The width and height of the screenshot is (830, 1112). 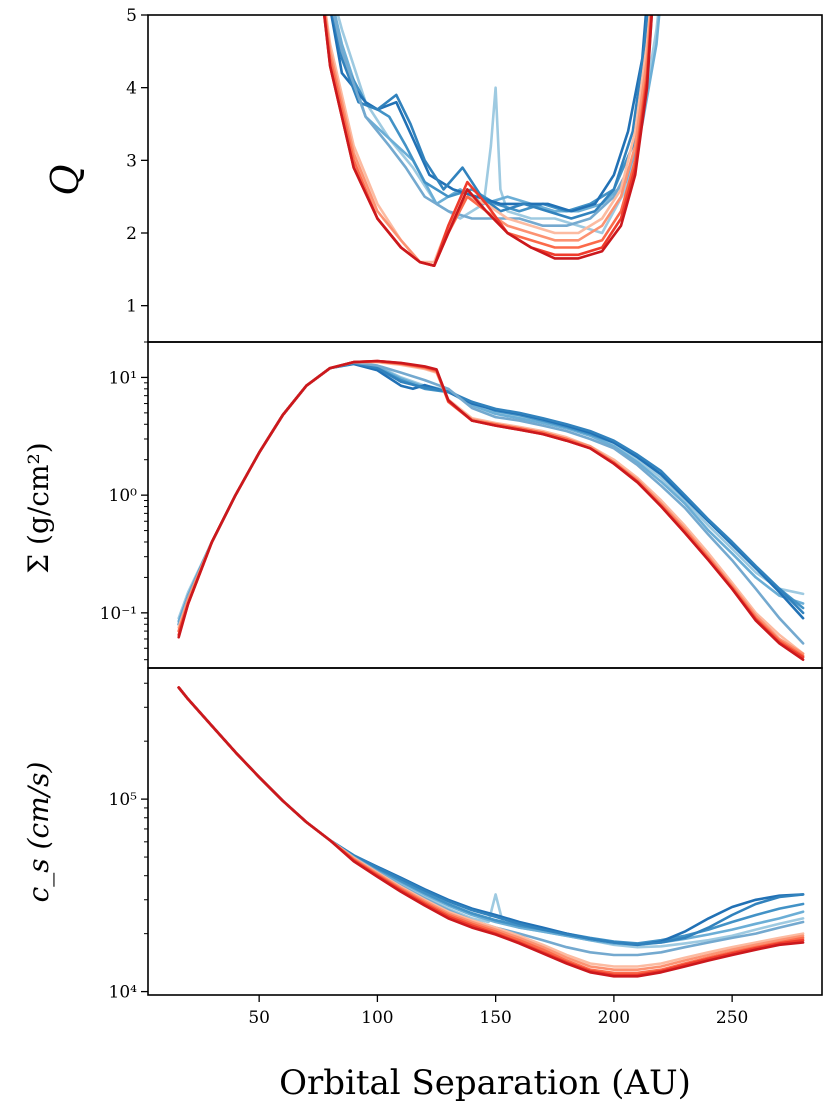 I want to click on q-y-label: Q, so click(x=65, y=179).